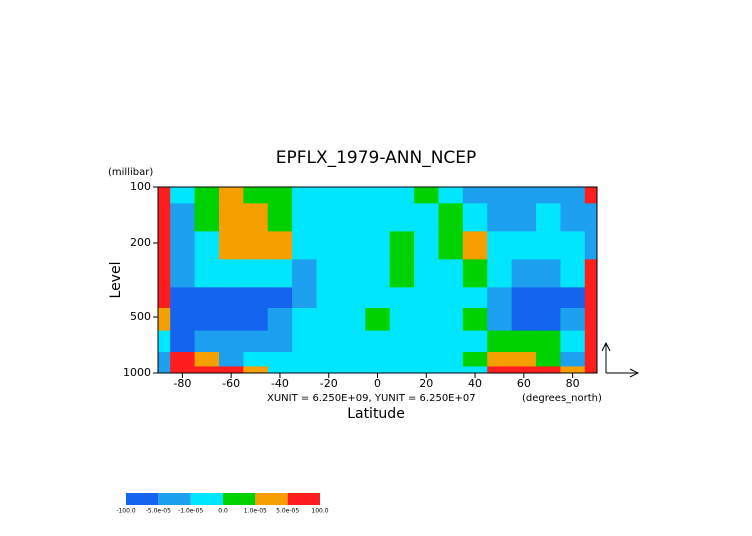  What do you see at coordinates (231, 383) in the screenshot?
I see `x-tick-label: -60` at bounding box center [231, 383].